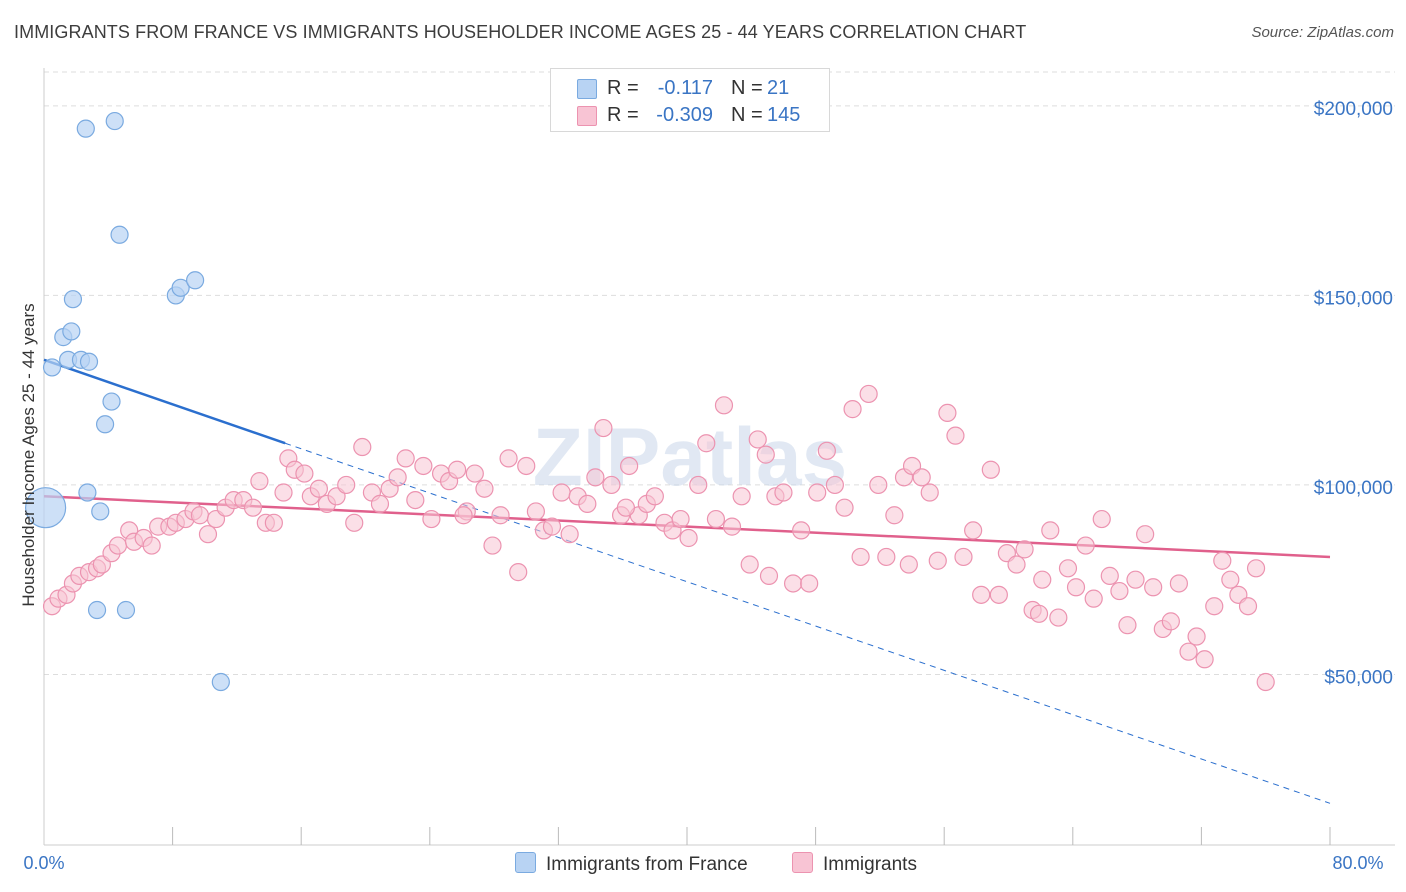 The width and height of the screenshot is (1406, 892). What do you see at coordinates (1358, 677) in the screenshot?
I see `y-tick-label: $50,000` at bounding box center [1358, 677].